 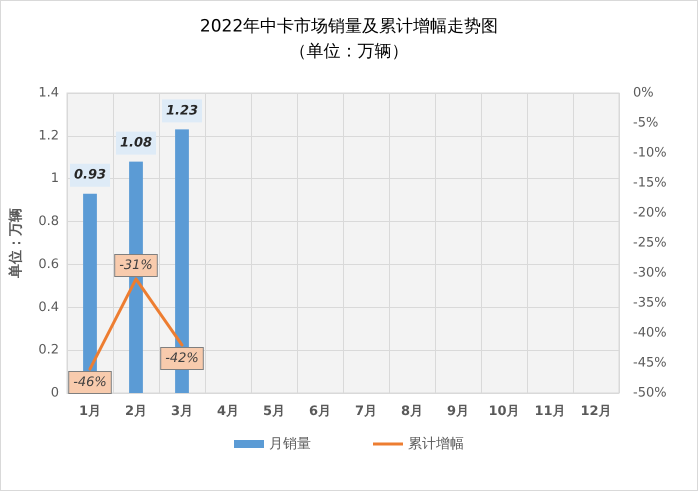 I want to click on y-tick-label: 1.4, so click(x=48, y=93).